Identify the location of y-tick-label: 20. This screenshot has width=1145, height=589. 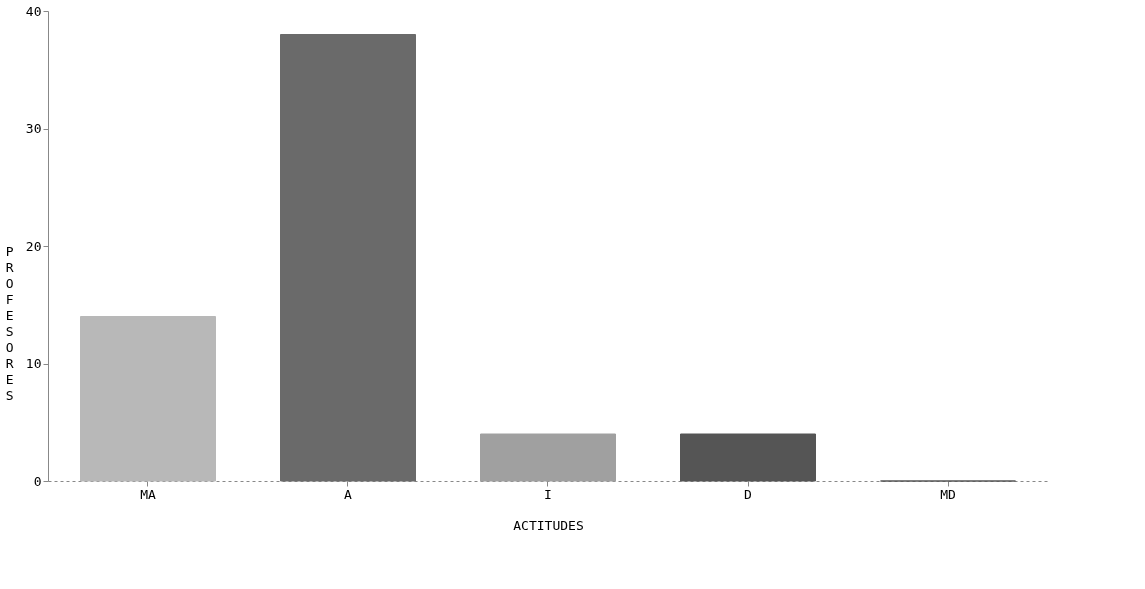
(33, 246).